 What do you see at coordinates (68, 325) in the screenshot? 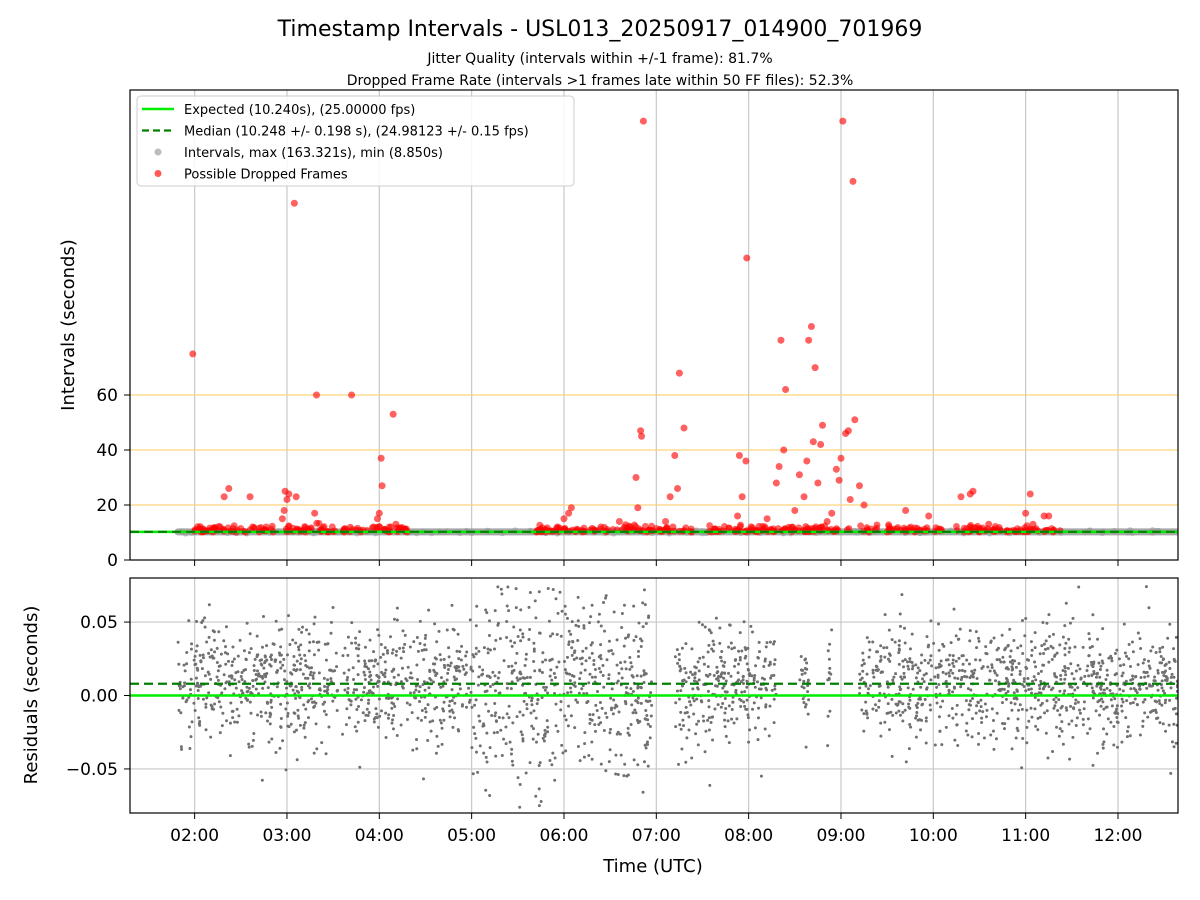
I see `top-y-axis-label: Intervals (seconds)` at bounding box center [68, 325].